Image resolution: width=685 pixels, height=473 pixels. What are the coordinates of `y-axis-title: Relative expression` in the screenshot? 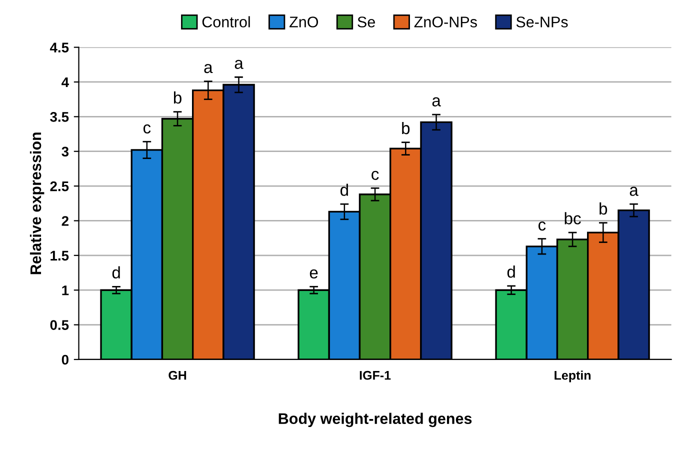 It's located at (37, 203).